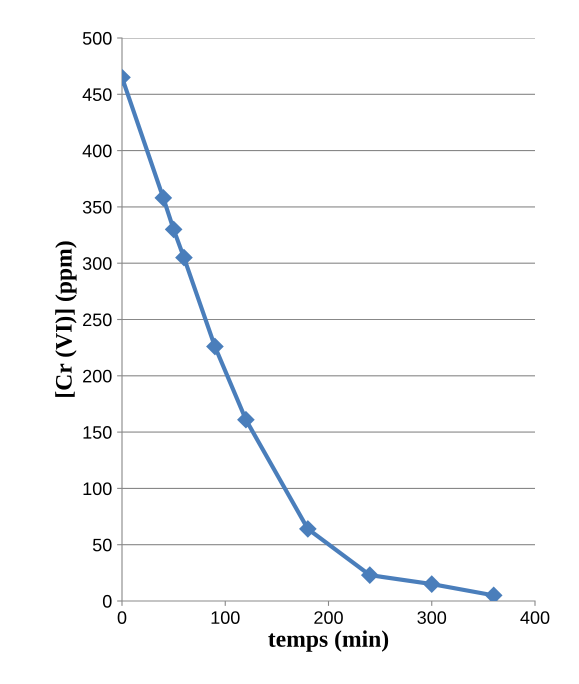 This screenshot has width=579, height=684. Describe the element at coordinates (328, 641) in the screenshot. I see `x-axis-title: temps (min)` at that location.